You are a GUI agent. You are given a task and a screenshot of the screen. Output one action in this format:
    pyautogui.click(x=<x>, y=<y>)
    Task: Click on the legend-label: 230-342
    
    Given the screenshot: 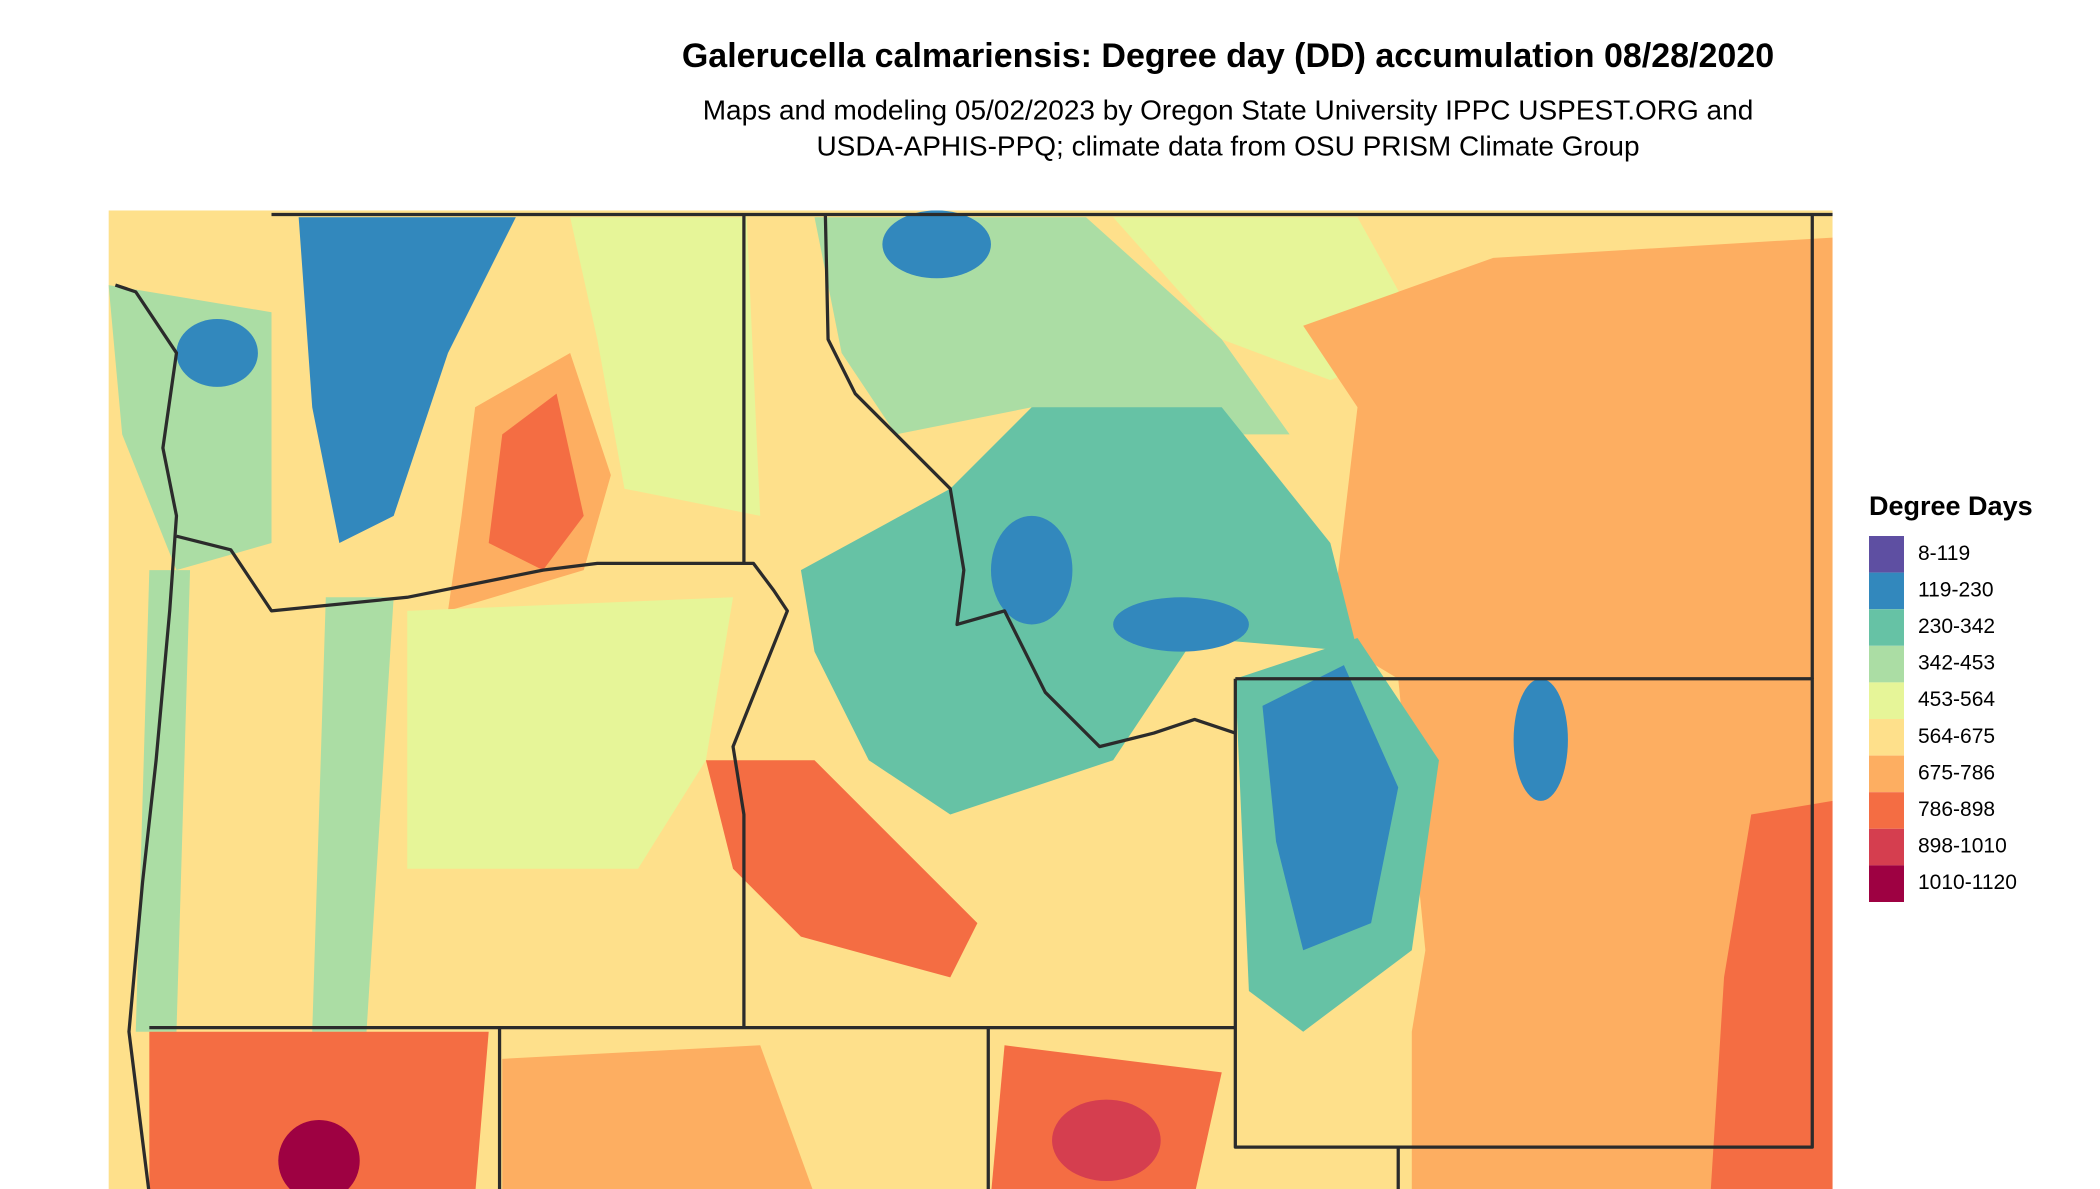 What is the action you would take?
    pyautogui.click(x=1956, y=626)
    